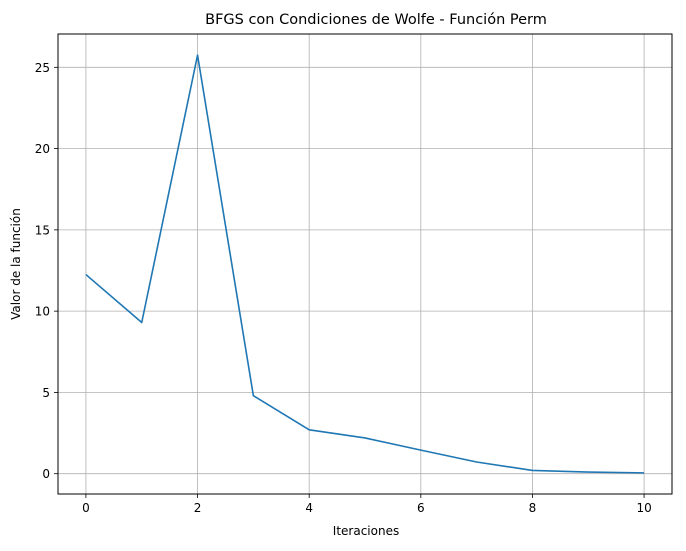 Image resolution: width=686 pixels, height=551 pixels. What do you see at coordinates (643, 508) in the screenshot?
I see `x-tick-label: 10` at bounding box center [643, 508].